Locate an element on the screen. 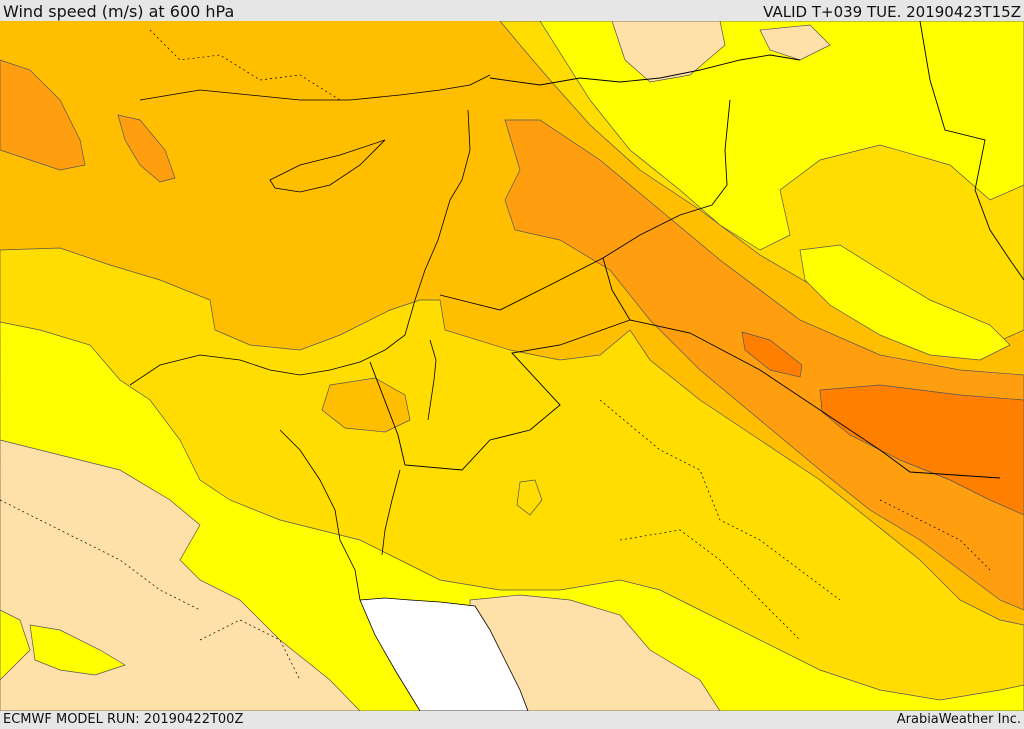 Image resolution: width=1024 pixels, height=729 pixels. model-run: ECMWF MODEL RUN: 20190422T00Z is located at coordinates (123, 719).